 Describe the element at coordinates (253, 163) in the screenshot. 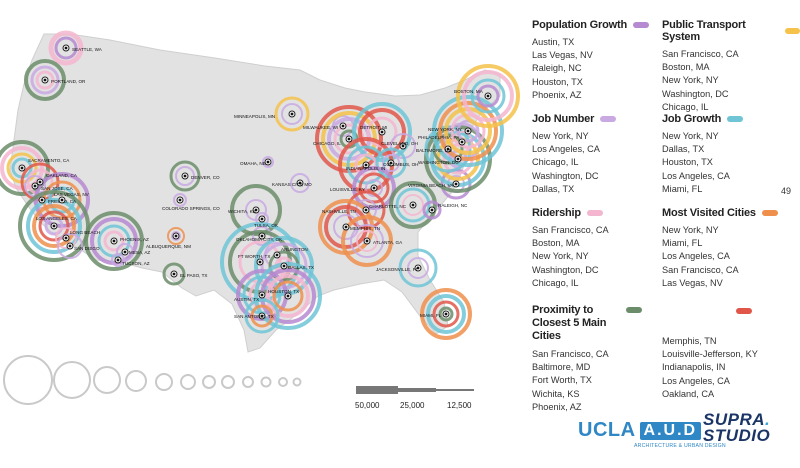

I see `city-label: OMAHA, NE` at that location.